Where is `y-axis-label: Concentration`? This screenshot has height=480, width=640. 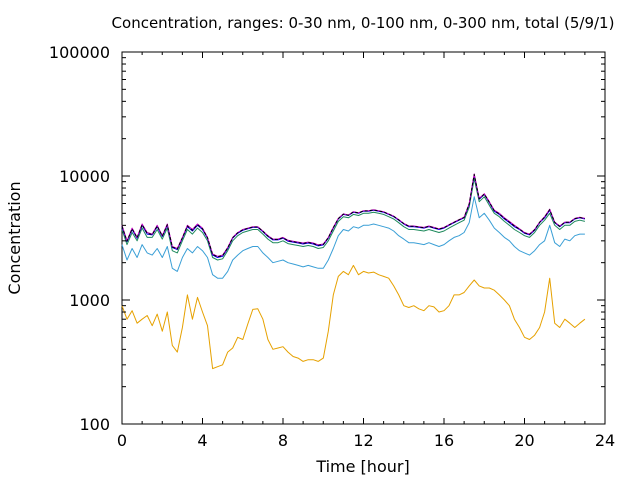
y-axis-label: Concentration is located at coordinates (14, 237).